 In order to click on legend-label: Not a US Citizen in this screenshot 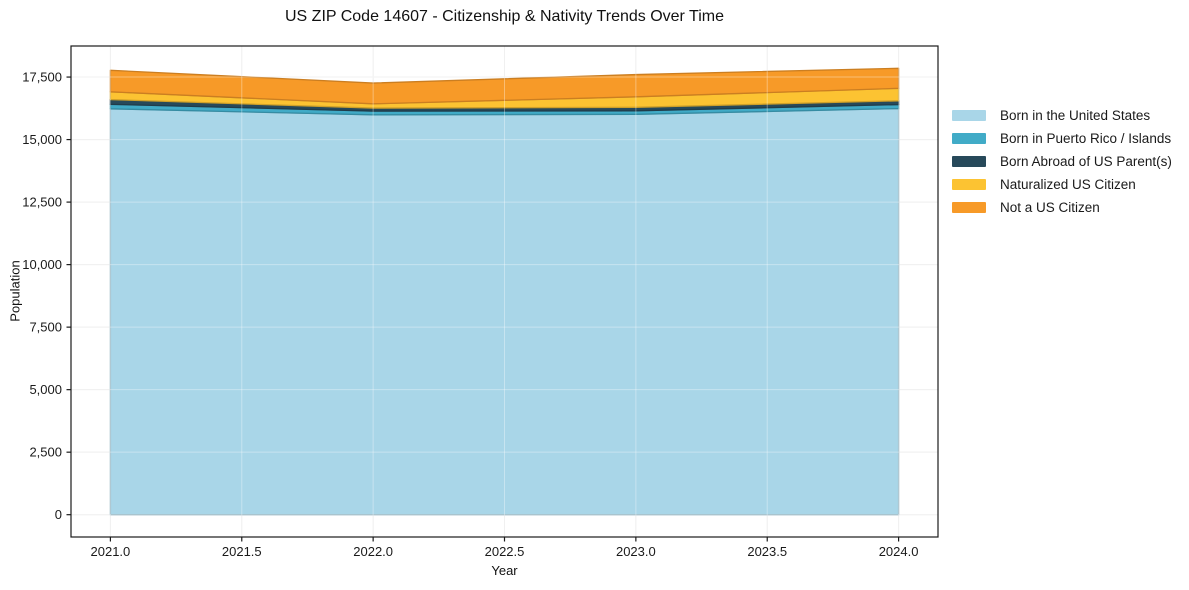, I will do `click(1050, 207)`.